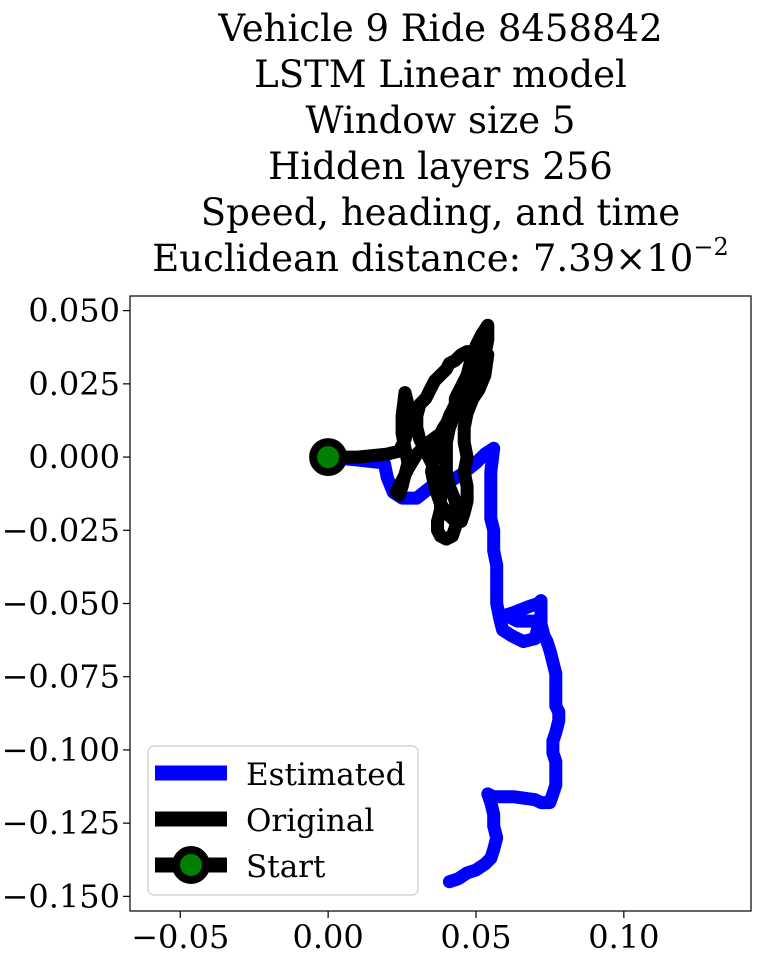 The height and width of the screenshot is (958, 759). Describe the element at coordinates (61, 823) in the screenshot. I see `y-tick-label: −0.125` at that location.